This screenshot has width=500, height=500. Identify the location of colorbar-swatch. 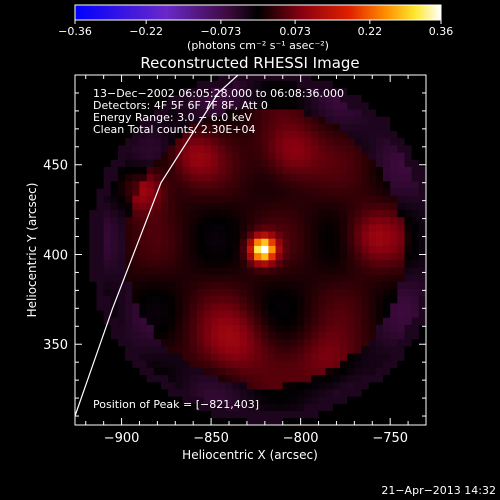
(258, 12).